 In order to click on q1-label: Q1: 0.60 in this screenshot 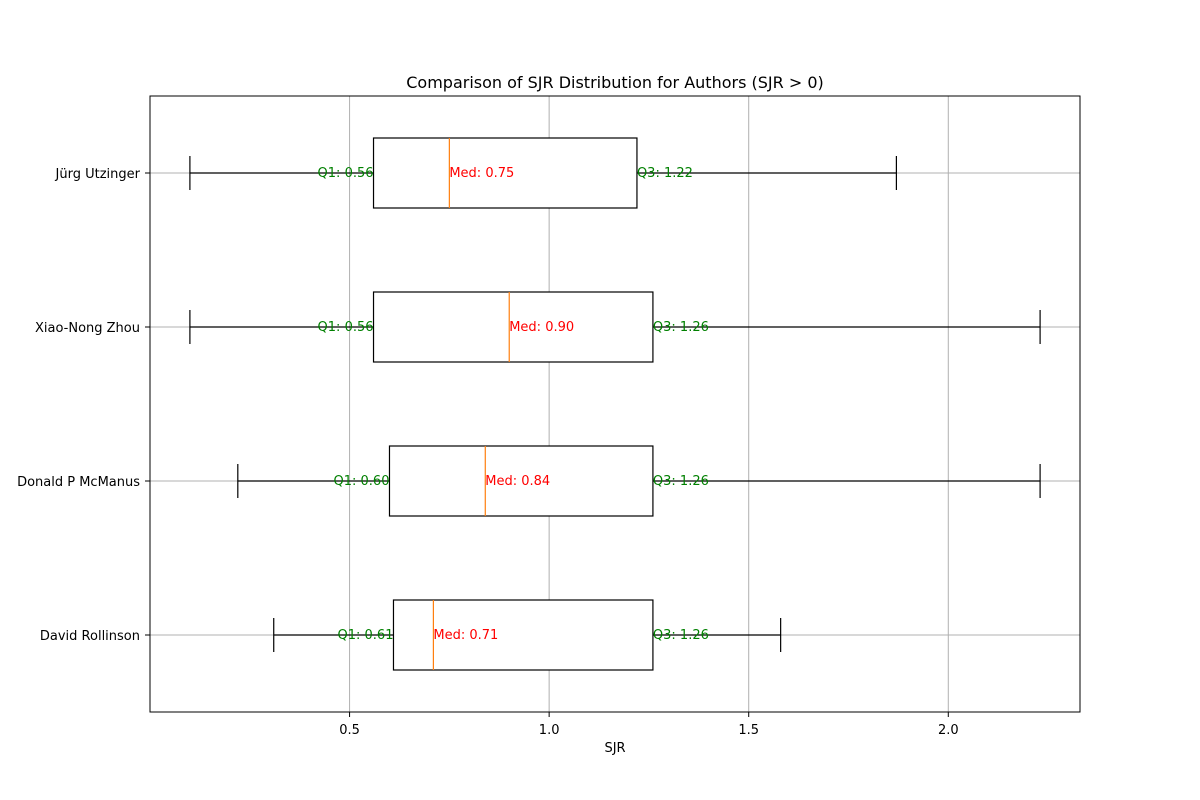, I will do `click(362, 481)`.